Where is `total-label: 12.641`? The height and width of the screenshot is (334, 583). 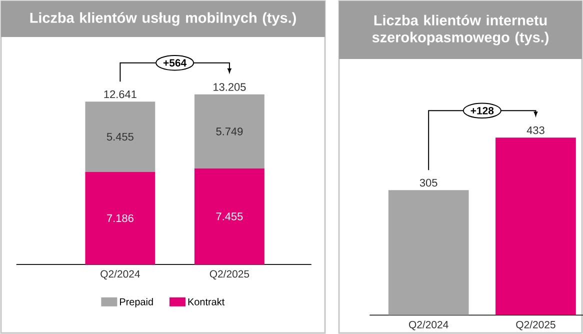
total-label: 12.641 is located at coordinates (120, 94).